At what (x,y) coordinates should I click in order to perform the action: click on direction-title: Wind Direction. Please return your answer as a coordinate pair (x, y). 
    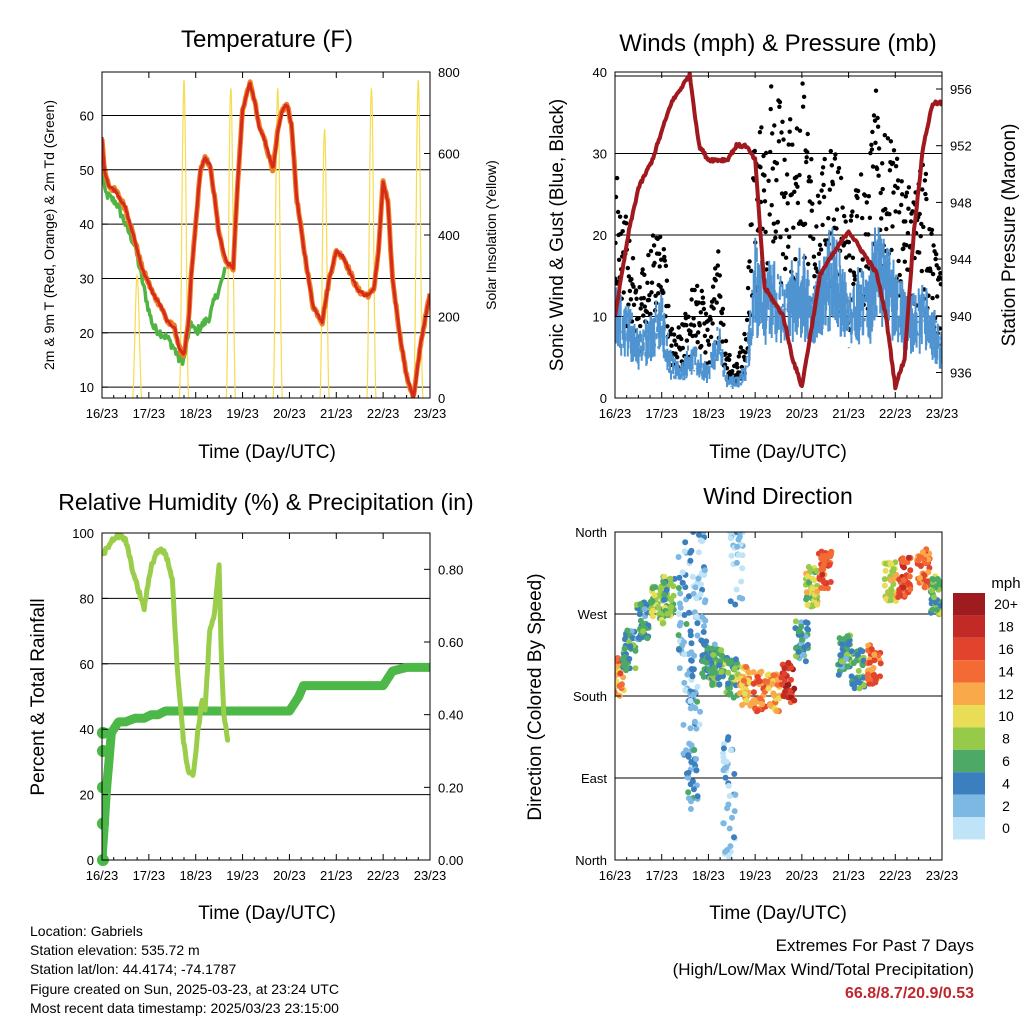
    Looking at the image, I should click on (778, 496).